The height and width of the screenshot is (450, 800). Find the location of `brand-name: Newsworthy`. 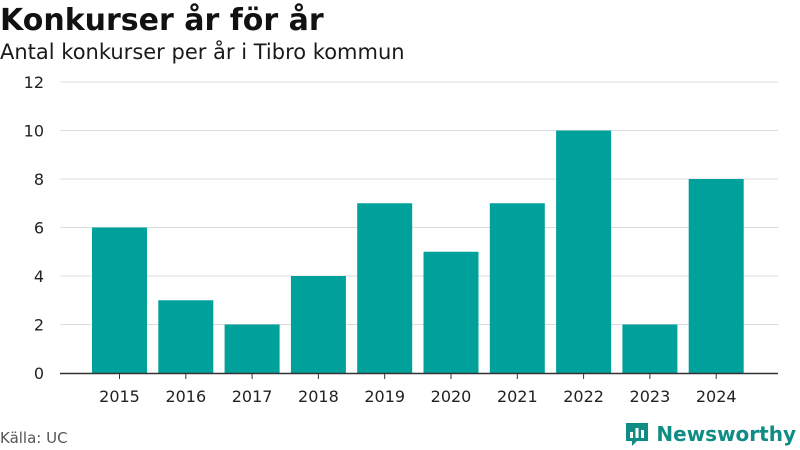

brand-name: Newsworthy is located at coordinates (726, 434).